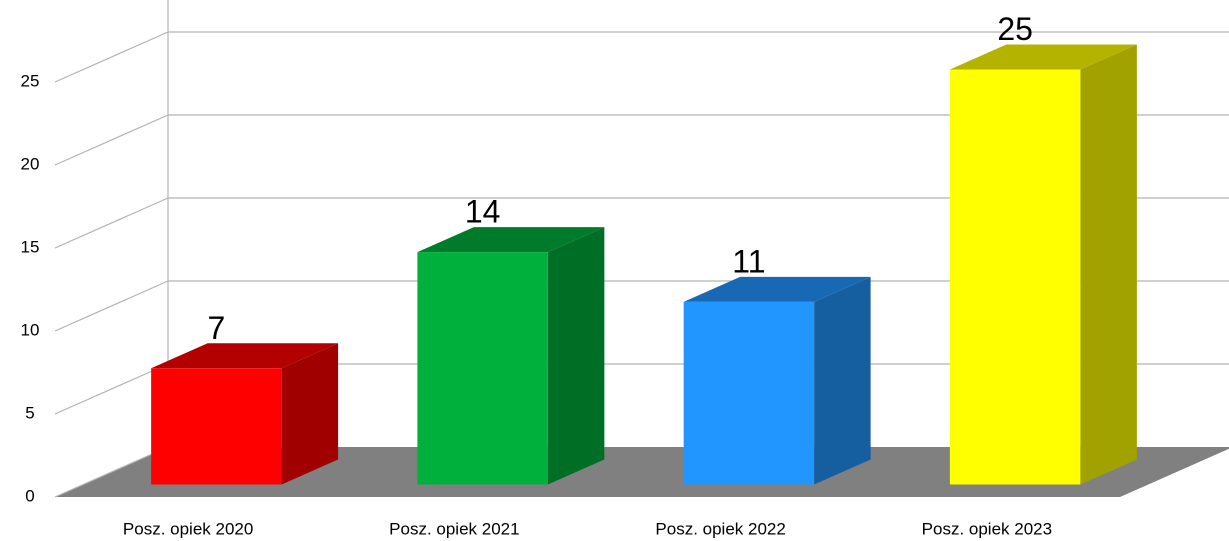  What do you see at coordinates (30, 163) in the screenshot?
I see `y-tick-label: 20` at bounding box center [30, 163].